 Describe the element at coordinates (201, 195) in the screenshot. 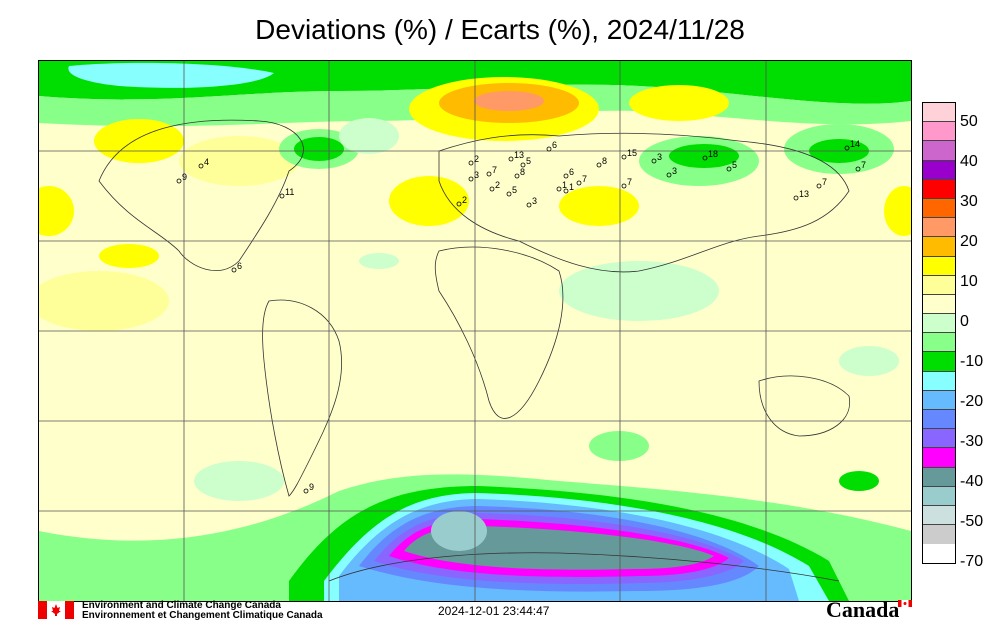

I see `north-america-outline` at that location.